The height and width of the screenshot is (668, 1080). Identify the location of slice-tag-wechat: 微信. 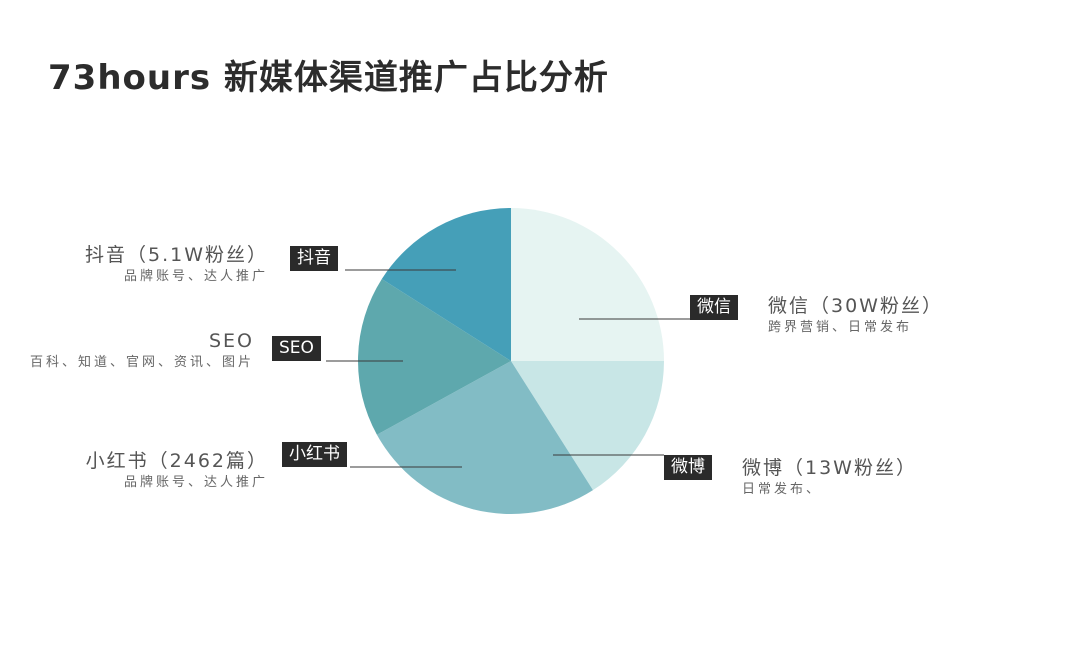
(714, 307).